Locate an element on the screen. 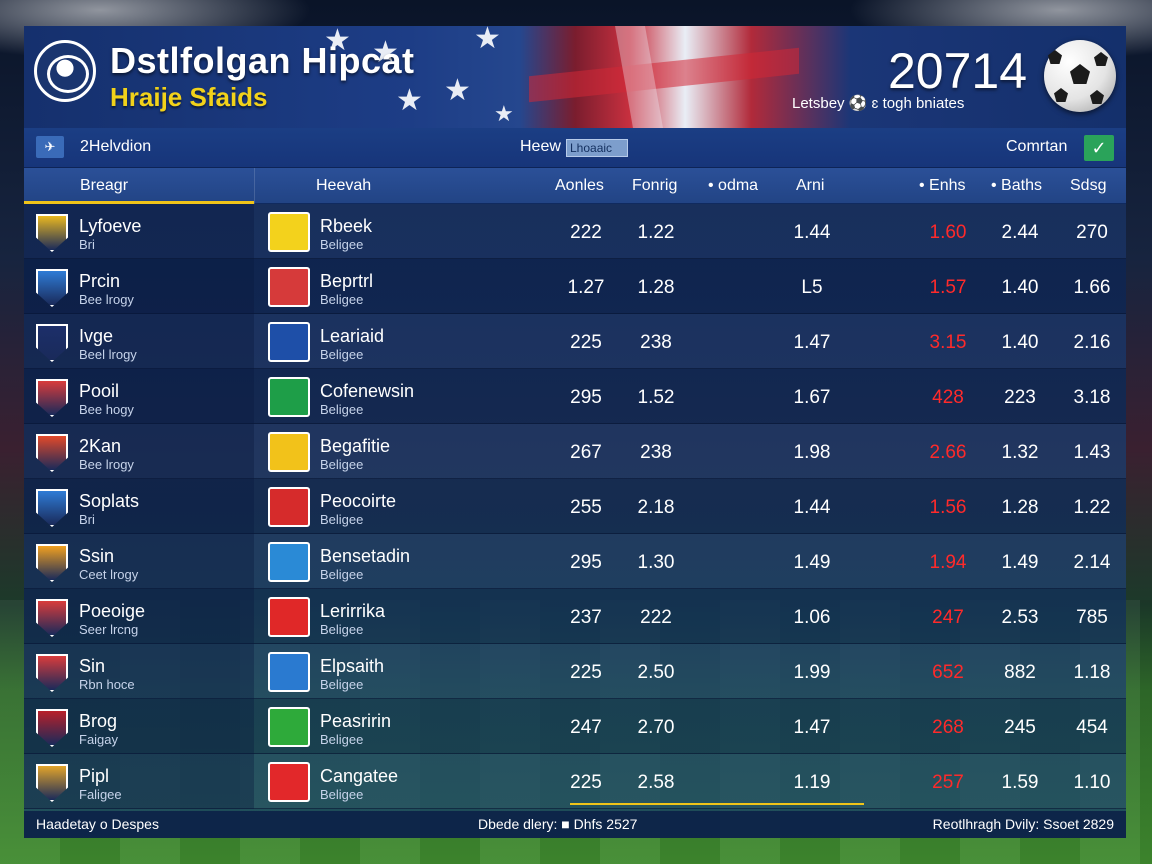  odds-value: 3.18 is located at coordinates (1092, 397).